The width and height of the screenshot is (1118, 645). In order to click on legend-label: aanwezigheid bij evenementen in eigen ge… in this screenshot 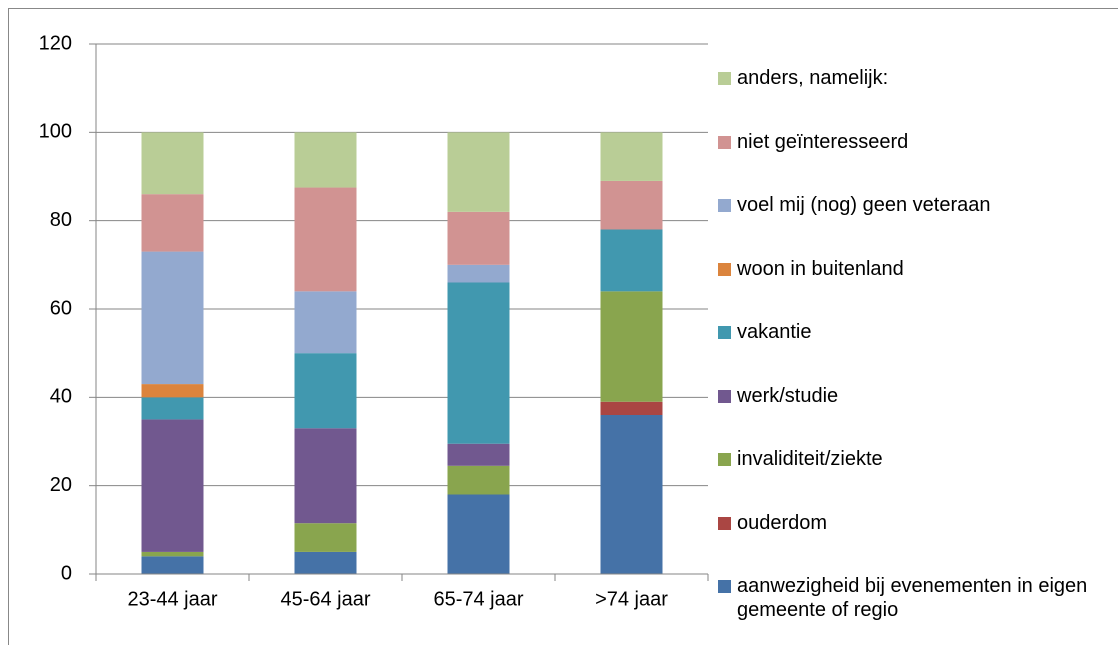, I will do `click(912, 598)`.